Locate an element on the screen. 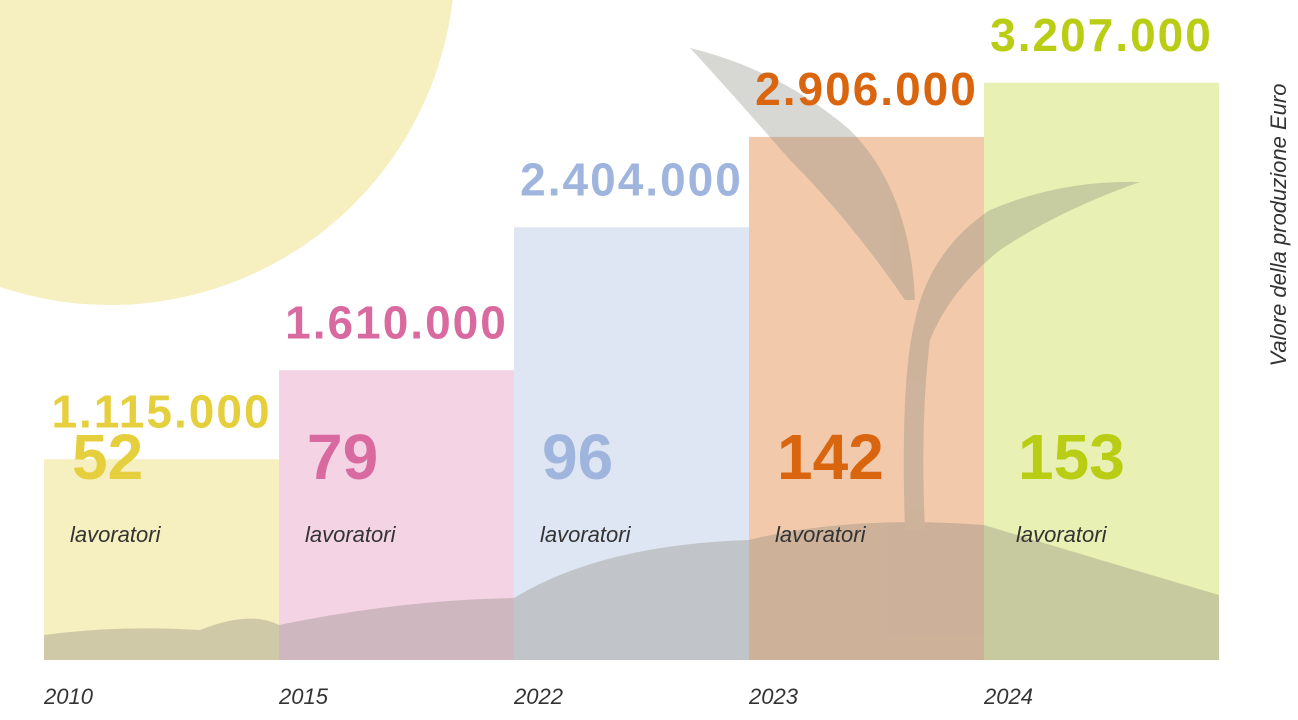  value-label: 1.610.000 is located at coordinates (396, 322).